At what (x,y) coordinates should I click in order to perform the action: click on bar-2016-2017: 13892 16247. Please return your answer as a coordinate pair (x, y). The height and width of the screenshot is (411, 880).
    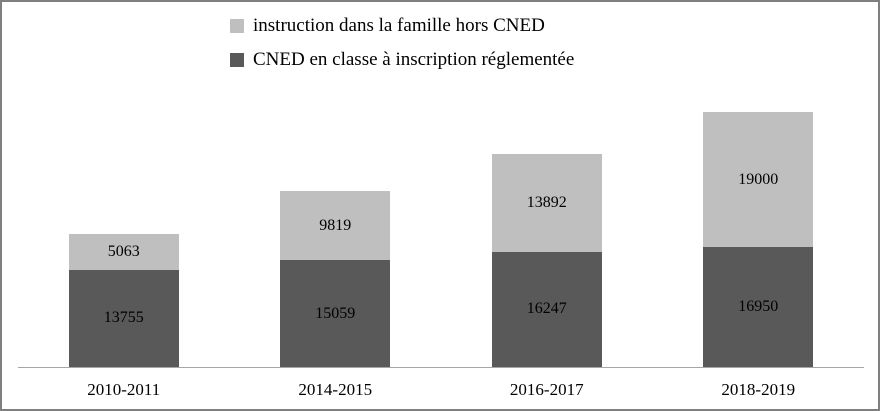
    Looking at the image, I should click on (546, 239).